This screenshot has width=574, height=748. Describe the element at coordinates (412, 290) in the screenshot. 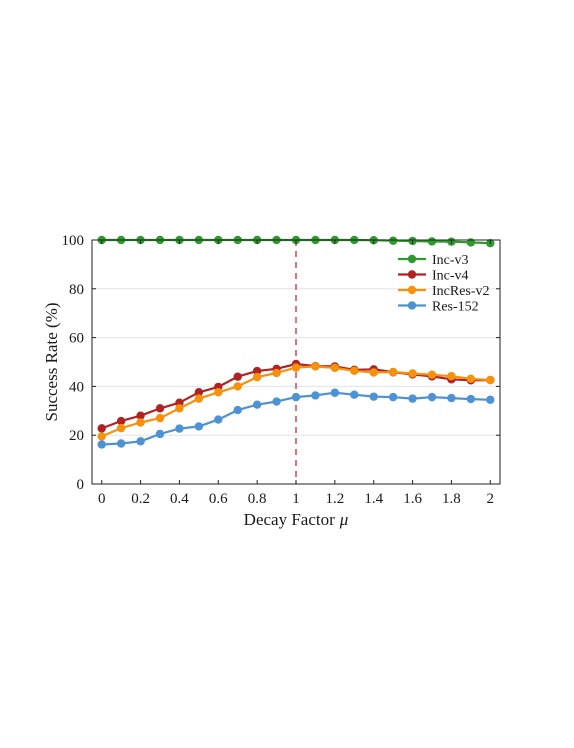

I see `legend-marker-incres-v2` at that location.